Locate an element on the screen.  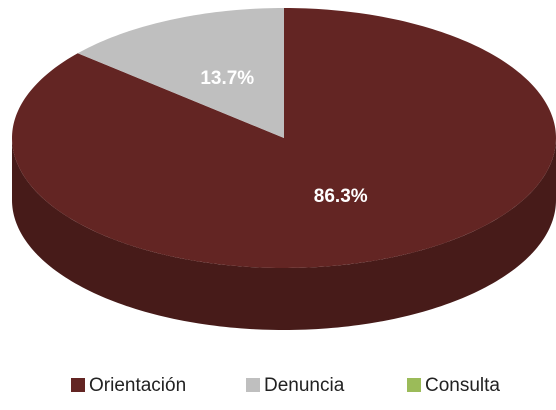
legend-label: Orientación is located at coordinates (137, 385).